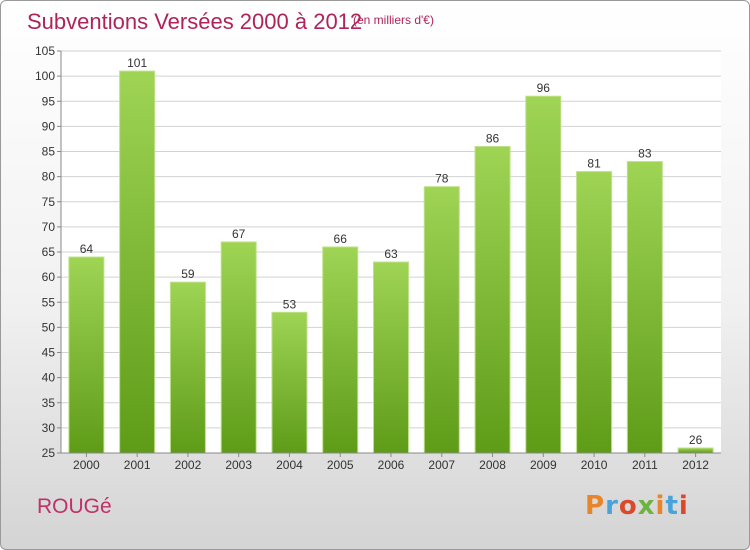  Describe the element at coordinates (672, 506) in the screenshot. I see `logo-letter: t` at that location.